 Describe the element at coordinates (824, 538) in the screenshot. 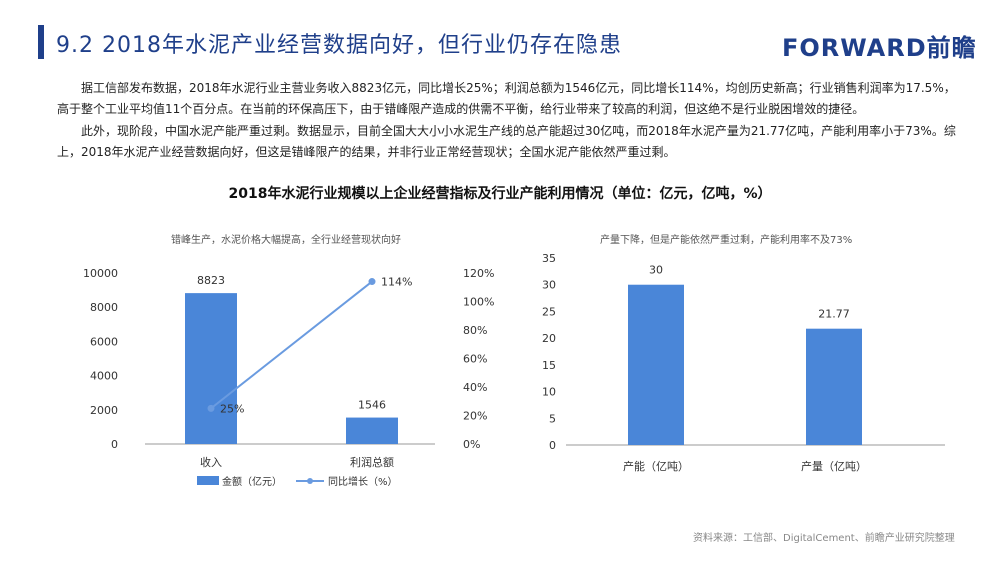

I see `source-note: 资料来源：工信部、DigitalCement、前瞻产业研究院整理` at that location.